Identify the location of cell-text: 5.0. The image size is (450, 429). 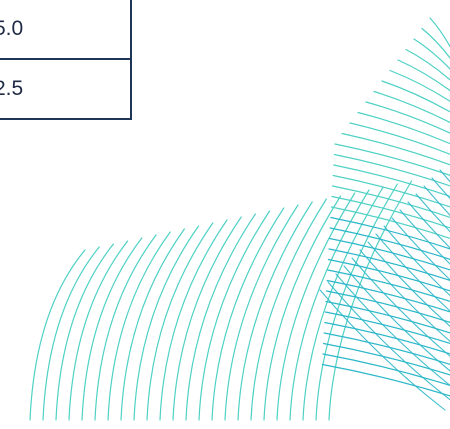
(12, 28).